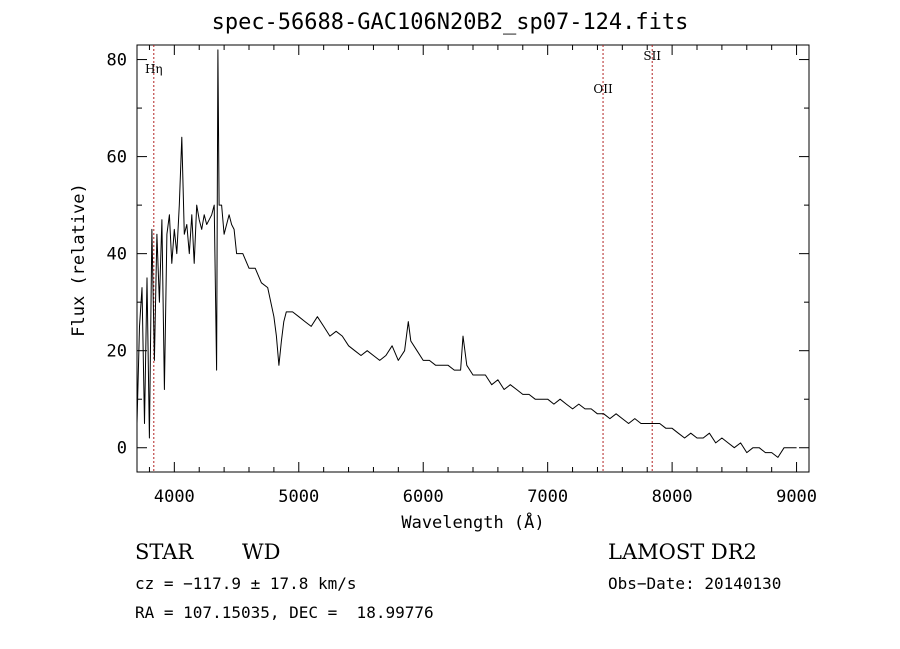 The height and width of the screenshot is (649, 900). I want to click on y-tick-label: 80, so click(117, 61).